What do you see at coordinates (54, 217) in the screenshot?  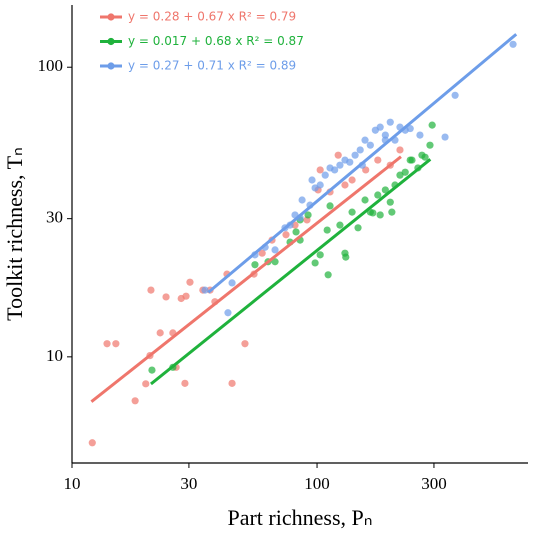 I see `y-tick-label: 30` at bounding box center [54, 217].